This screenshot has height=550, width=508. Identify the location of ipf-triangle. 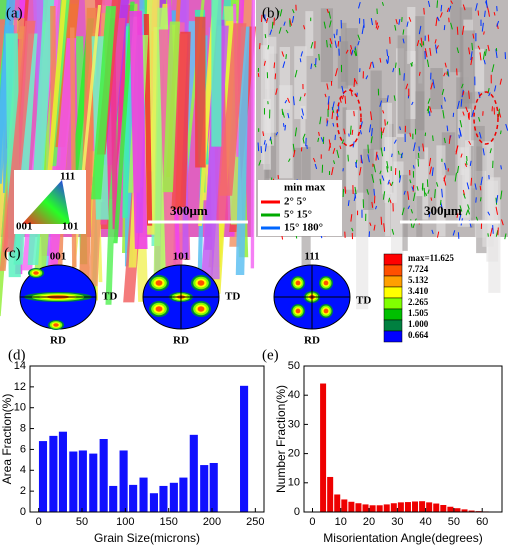
(46, 202).